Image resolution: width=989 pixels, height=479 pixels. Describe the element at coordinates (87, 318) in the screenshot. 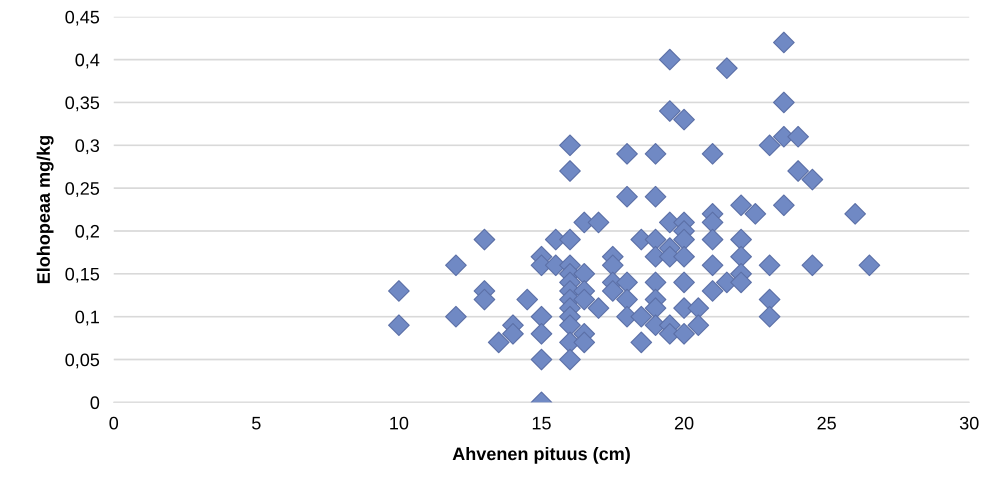

I see `y-tick-label: 0,1` at that location.